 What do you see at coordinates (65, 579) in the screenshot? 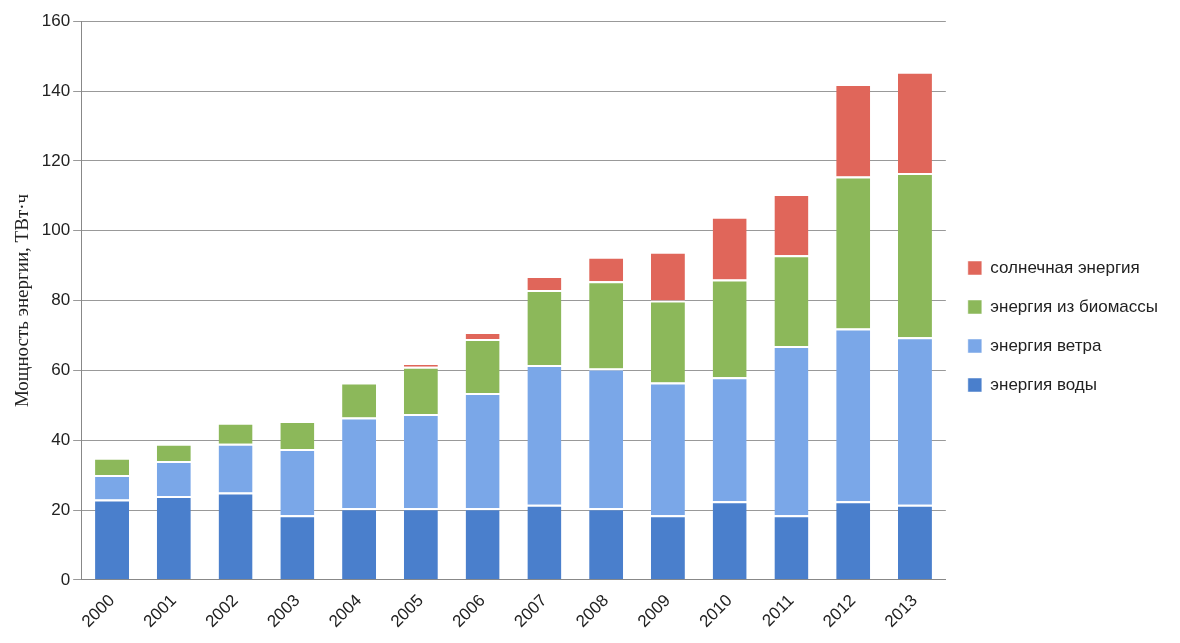
I see `y-tick-label: 0` at bounding box center [65, 579].